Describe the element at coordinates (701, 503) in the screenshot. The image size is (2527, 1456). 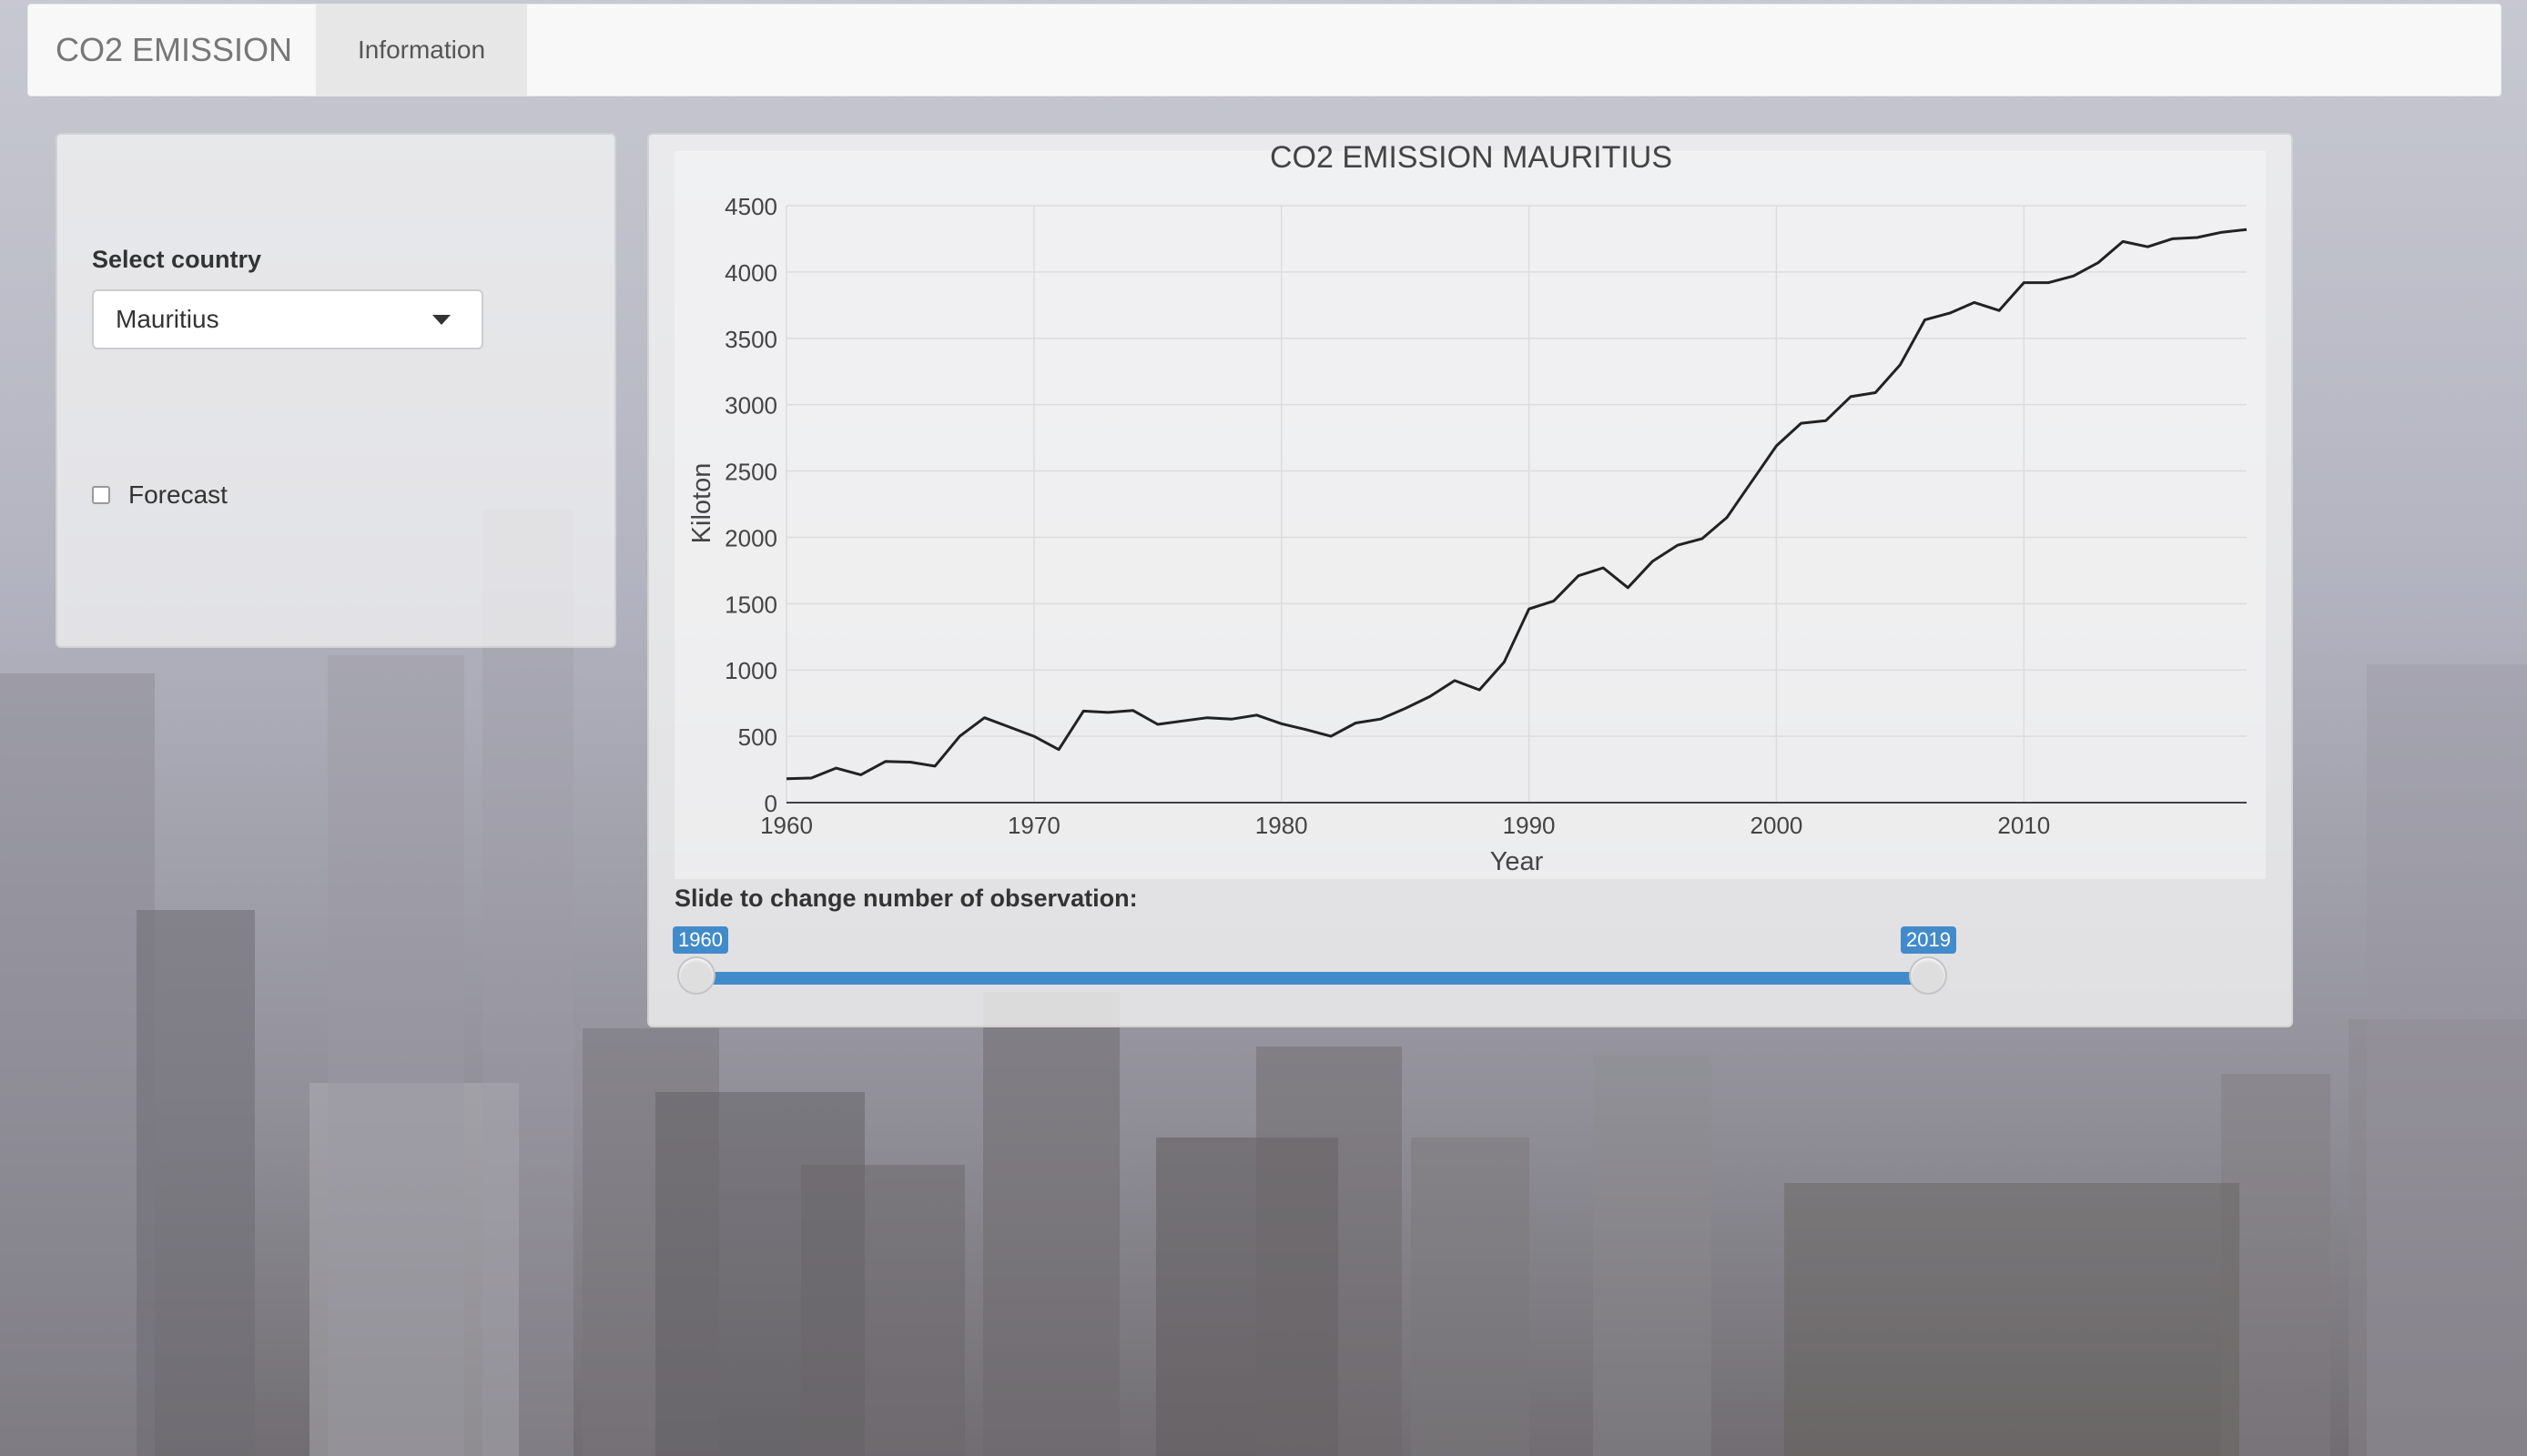
I see `y-axis-label: Kiloton` at that location.